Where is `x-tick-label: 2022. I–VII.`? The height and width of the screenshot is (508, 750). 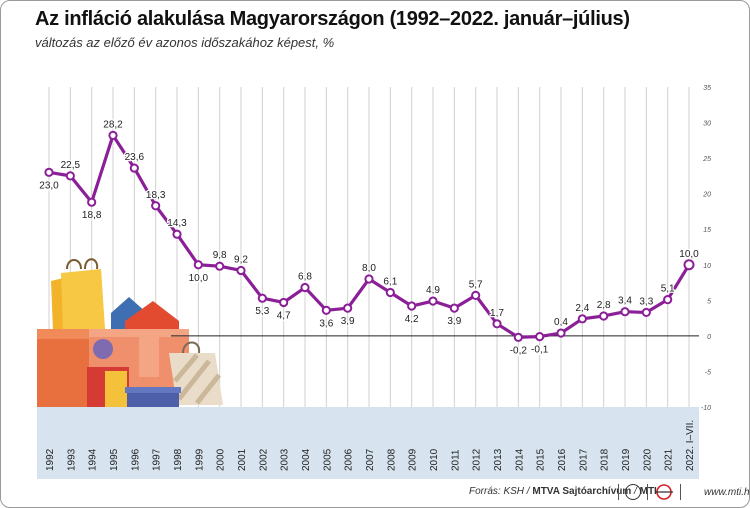
x-tick-label: 2022. I–VII. is located at coordinates (690, 445).